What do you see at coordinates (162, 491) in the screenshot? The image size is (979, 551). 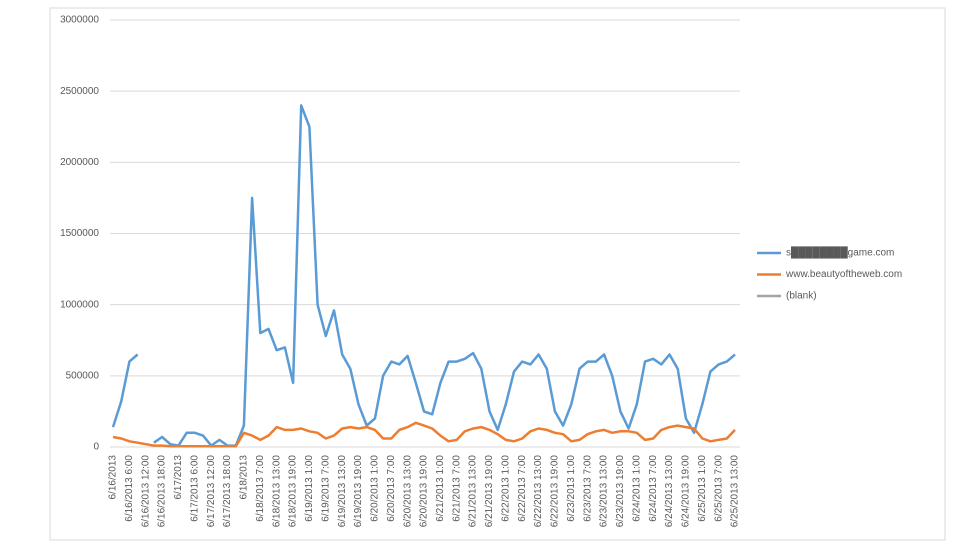 I see `x-tick-label: 6/16/2013 18:00` at bounding box center [162, 491].